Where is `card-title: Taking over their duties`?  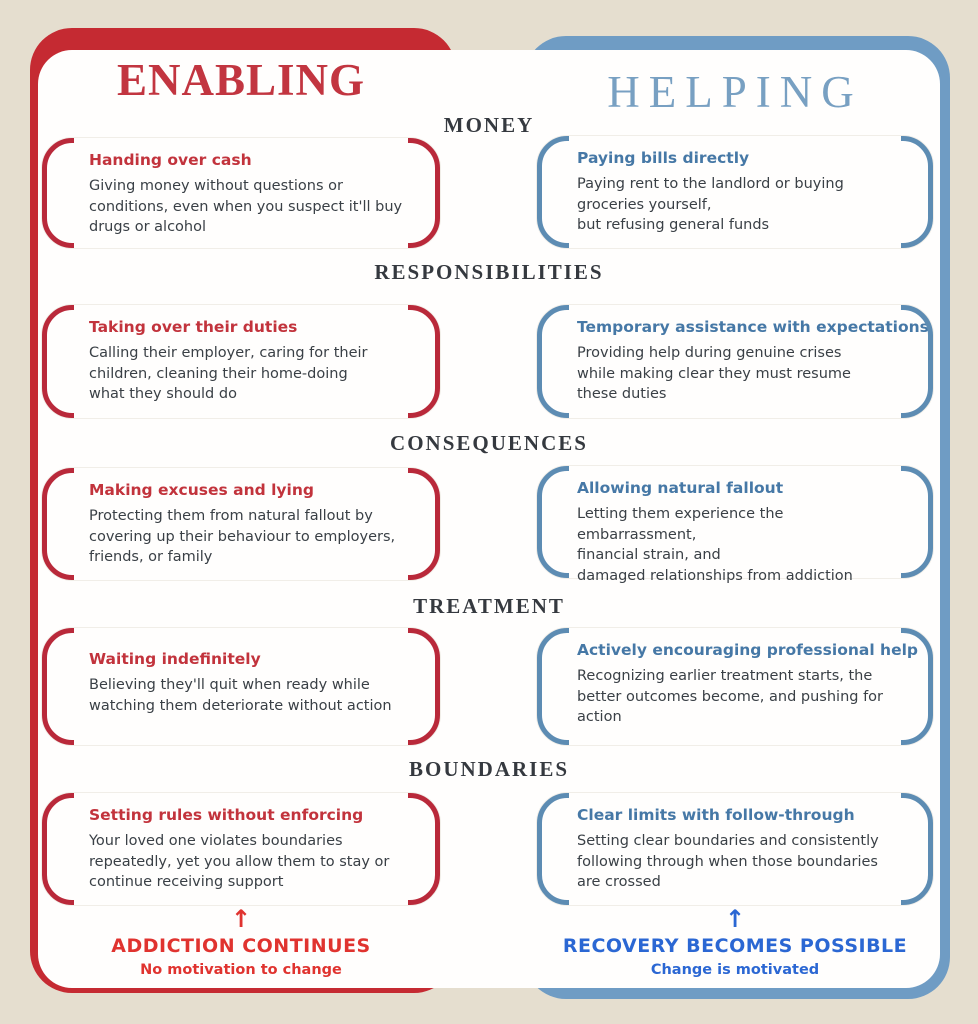 card-title: Taking over their duties is located at coordinates (193, 327).